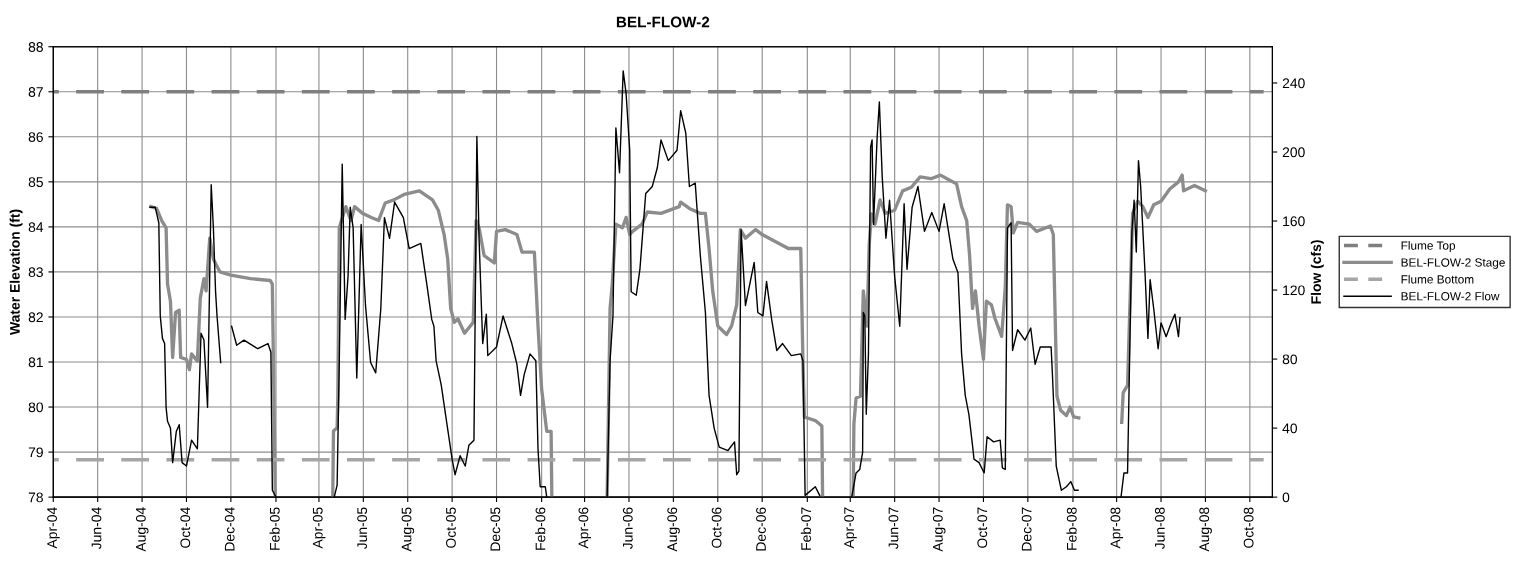  I want to click on x-tick-label: Oct-05, so click(451, 527).